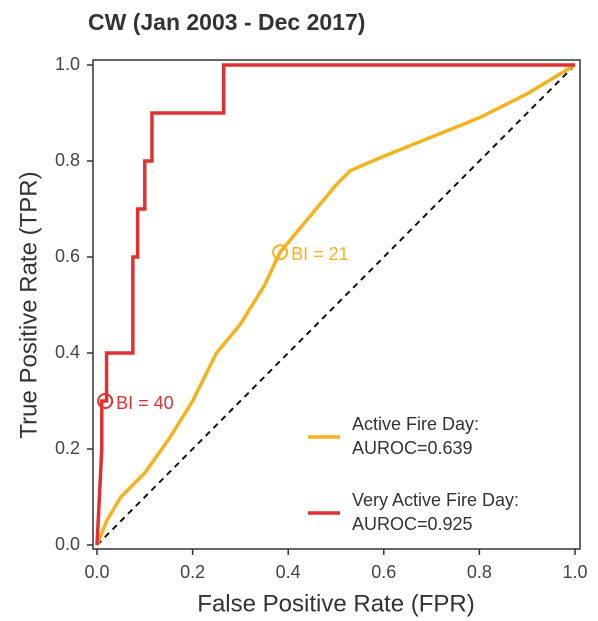 This screenshot has width=598, height=621. I want to click on chart-title: CW (Jan 2003 - Dec 2017), so click(226, 22).